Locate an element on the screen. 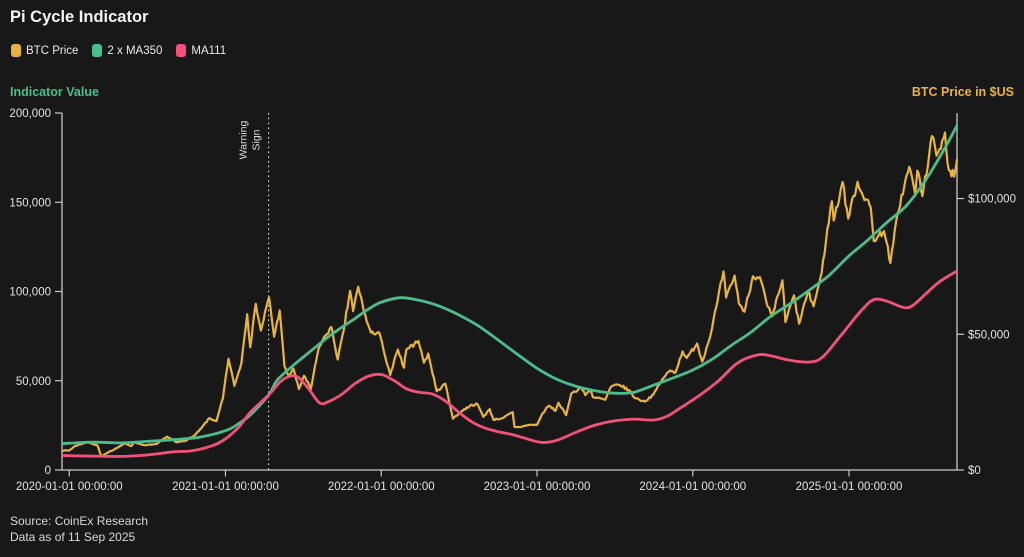  chart-legend: BTC Price 2 x MA350 MA111 is located at coordinates (118, 50).